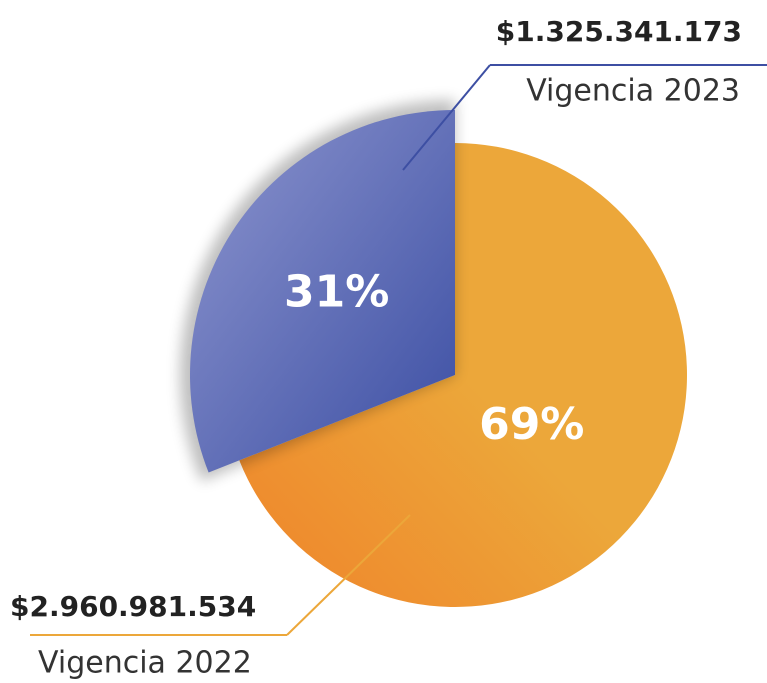 The width and height of the screenshot is (767, 683). Describe the element at coordinates (133, 606) in the screenshot. I see `amount-label: $2.960.981.534` at that location.